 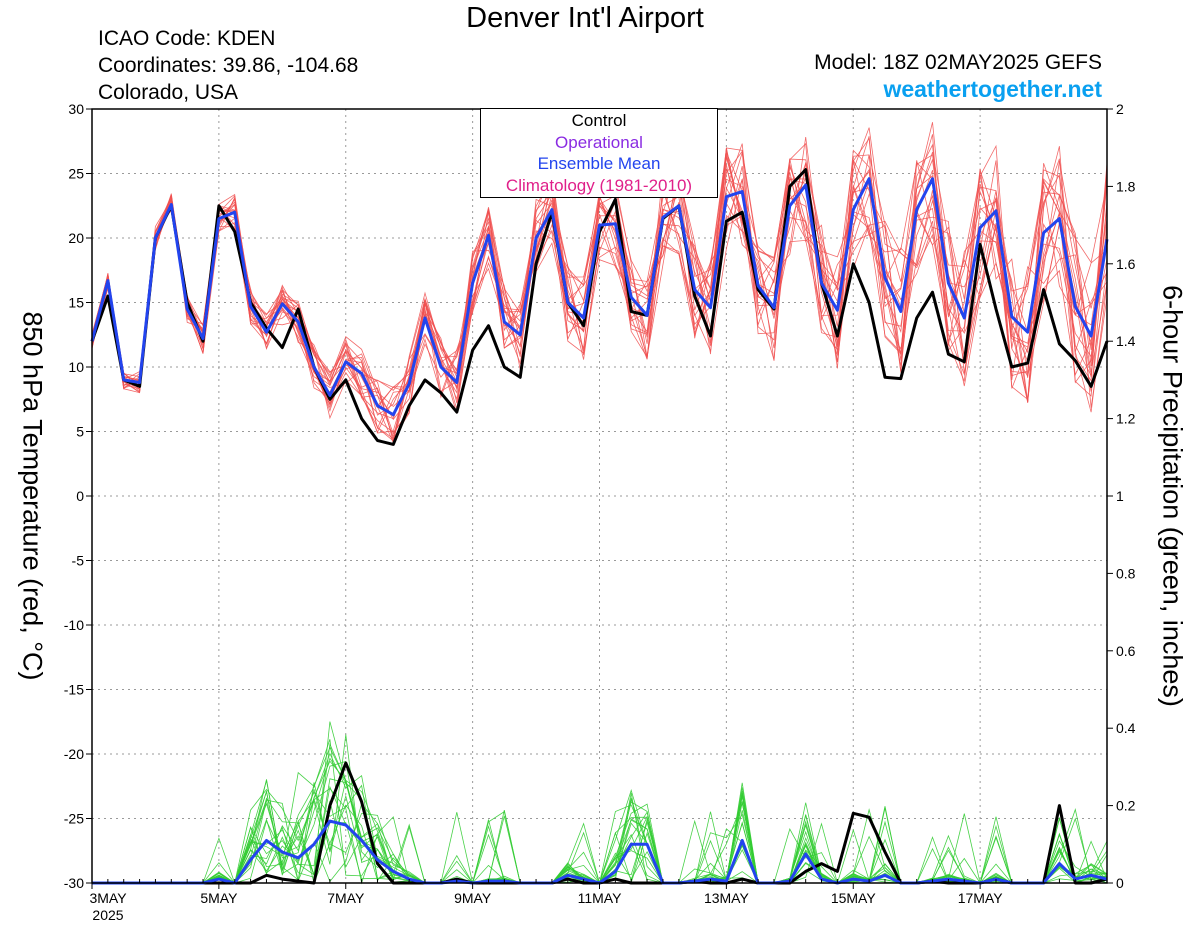 What do you see at coordinates (78, 561) in the screenshot?
I see `y-tick-label: -5` at bounding box center [78, 561].